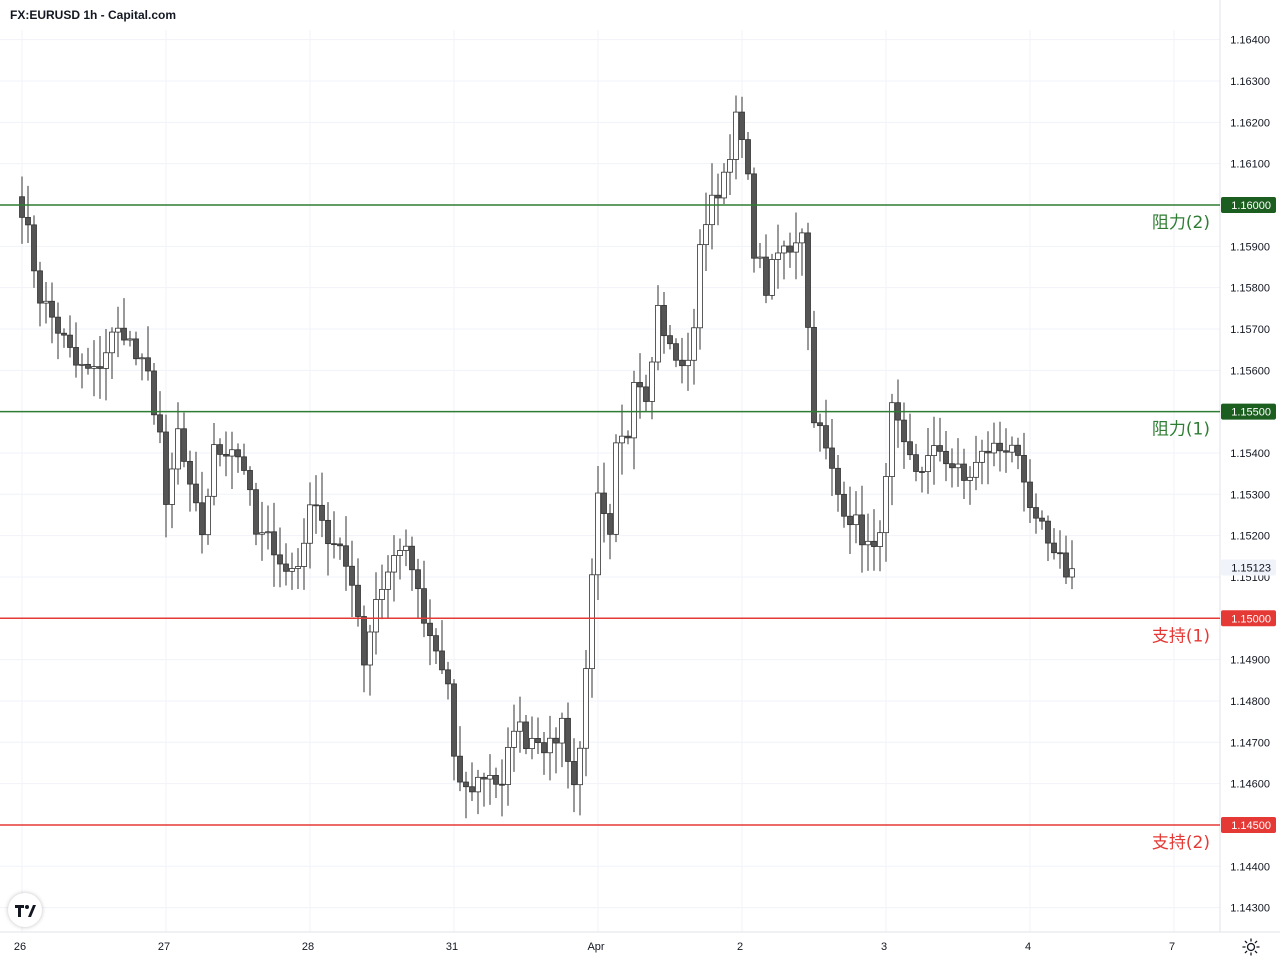 This screenshot has width=1280, height=961. Describe the element at coordinates (1250, 41) in the screenshot. I see `y-tick-label: 1.16400` at that location.